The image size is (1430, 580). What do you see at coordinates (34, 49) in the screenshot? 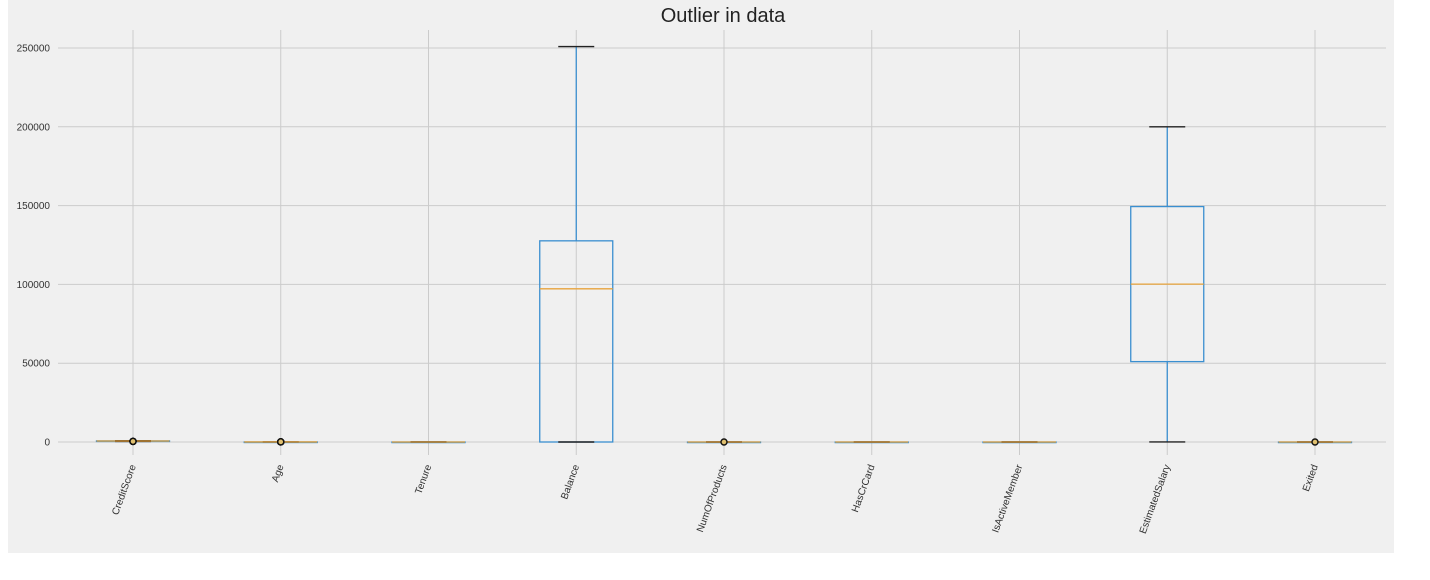
I see `y-tick-label: 250000` at bounding box center [34, 49].